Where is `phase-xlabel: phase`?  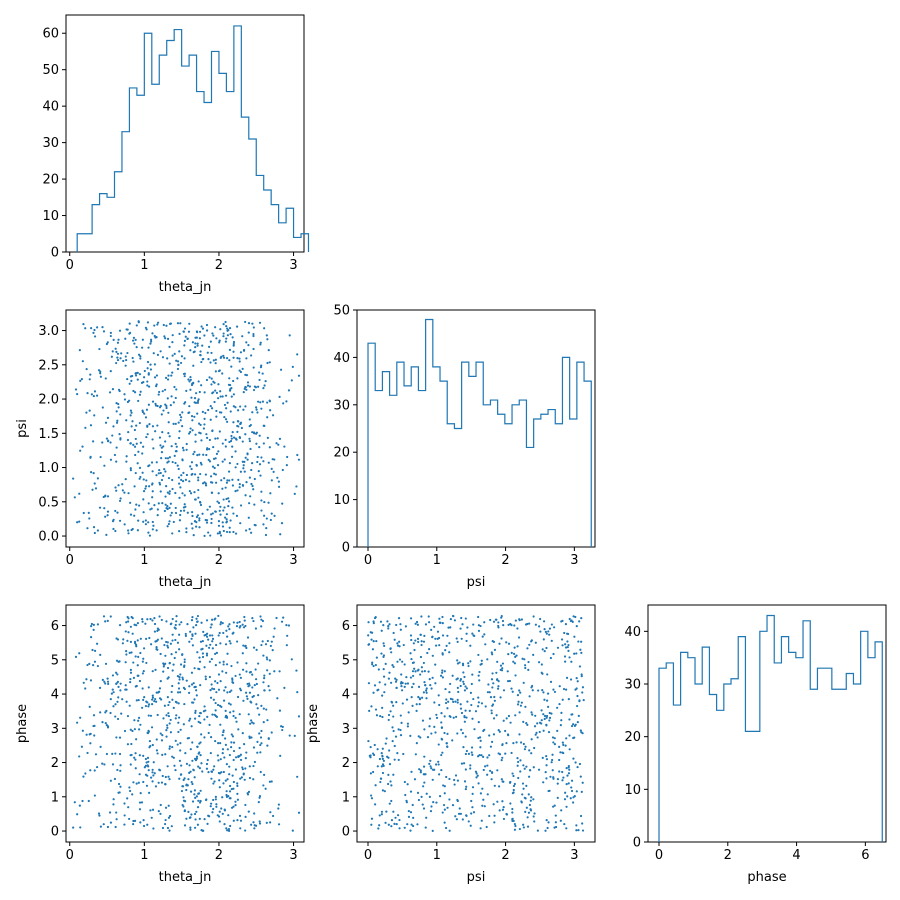 phase-xlabel: phase is located at coordinates (766, 877).